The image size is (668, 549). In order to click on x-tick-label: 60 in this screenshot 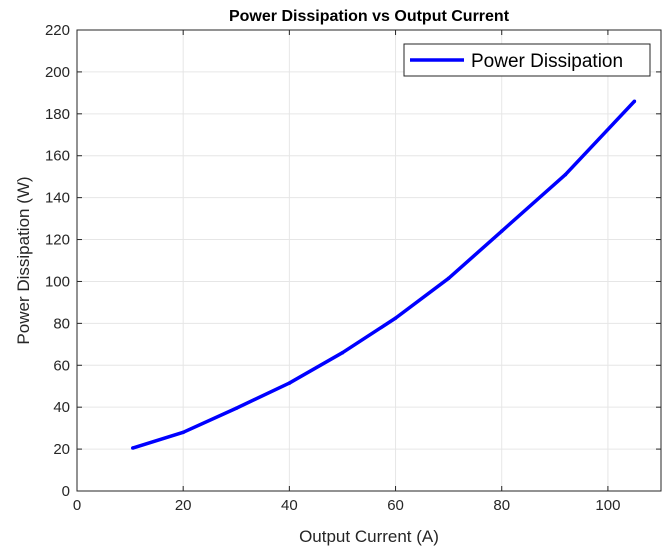, I will do `click(395, 505)`.